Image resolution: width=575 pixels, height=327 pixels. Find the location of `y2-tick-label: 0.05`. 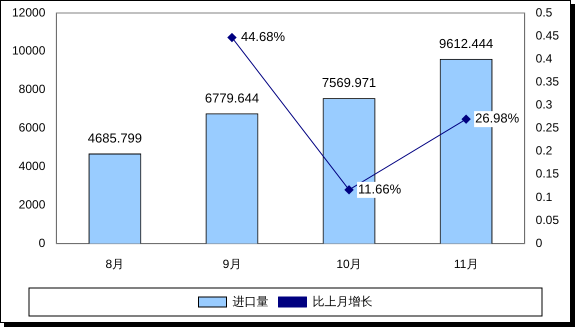

y2-tick-label: 0.05 is located at coordinates (548, 219).